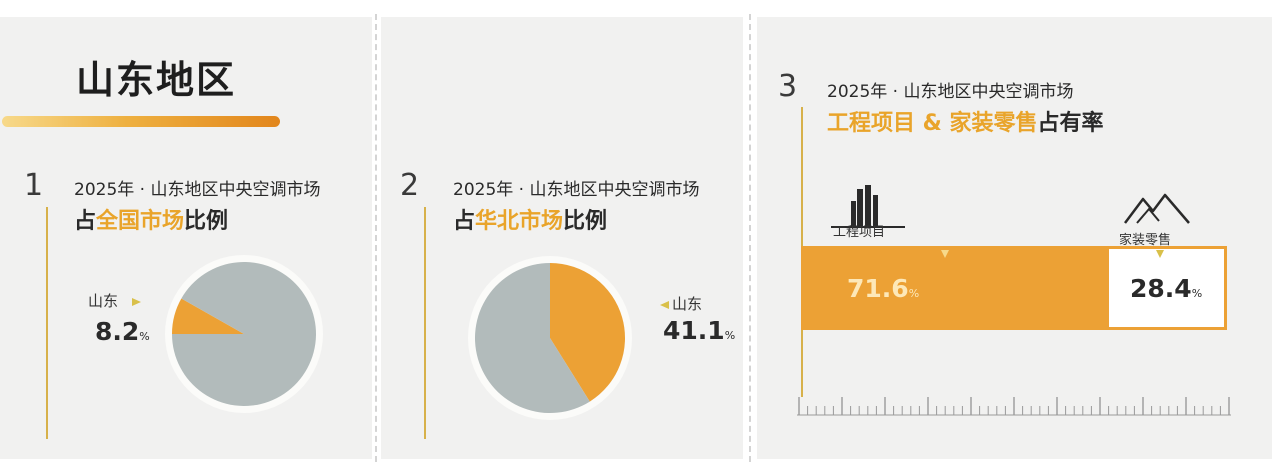 Image resolution: width=1280 pixels, height=476 pixels. I want to click on north-china-share-pie, so click(550, 338).